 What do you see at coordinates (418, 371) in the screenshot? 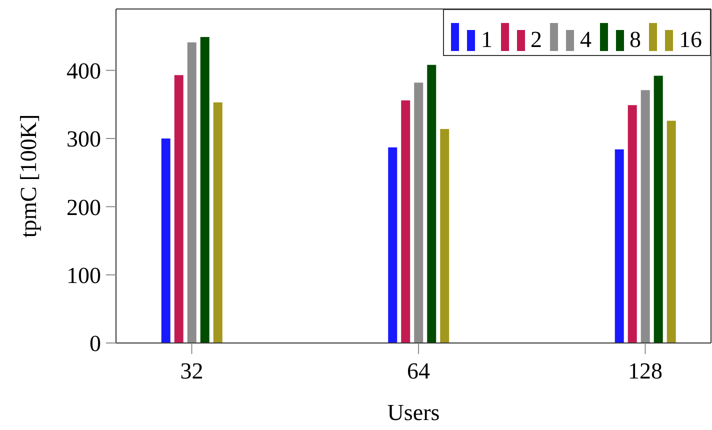
I see `x-tick-label: 64` at bounding box center [418, 371].